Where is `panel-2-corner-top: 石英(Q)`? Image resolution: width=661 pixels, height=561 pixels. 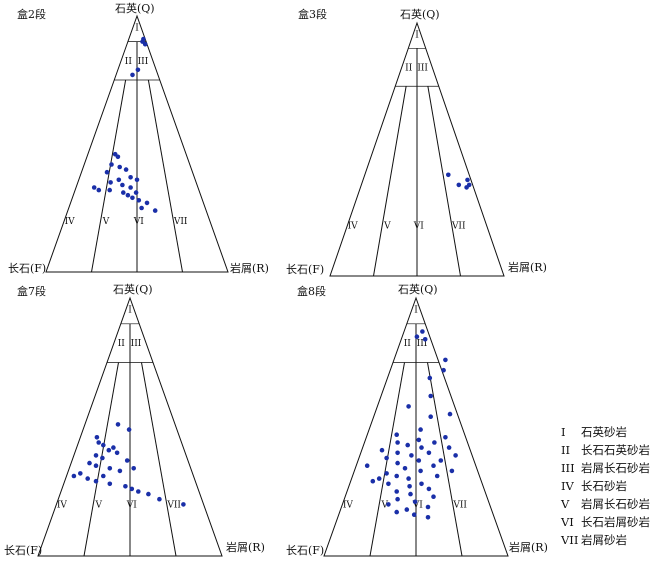 panel-2-corner-top: 石英(Q) is located at coordinates (420, 14).